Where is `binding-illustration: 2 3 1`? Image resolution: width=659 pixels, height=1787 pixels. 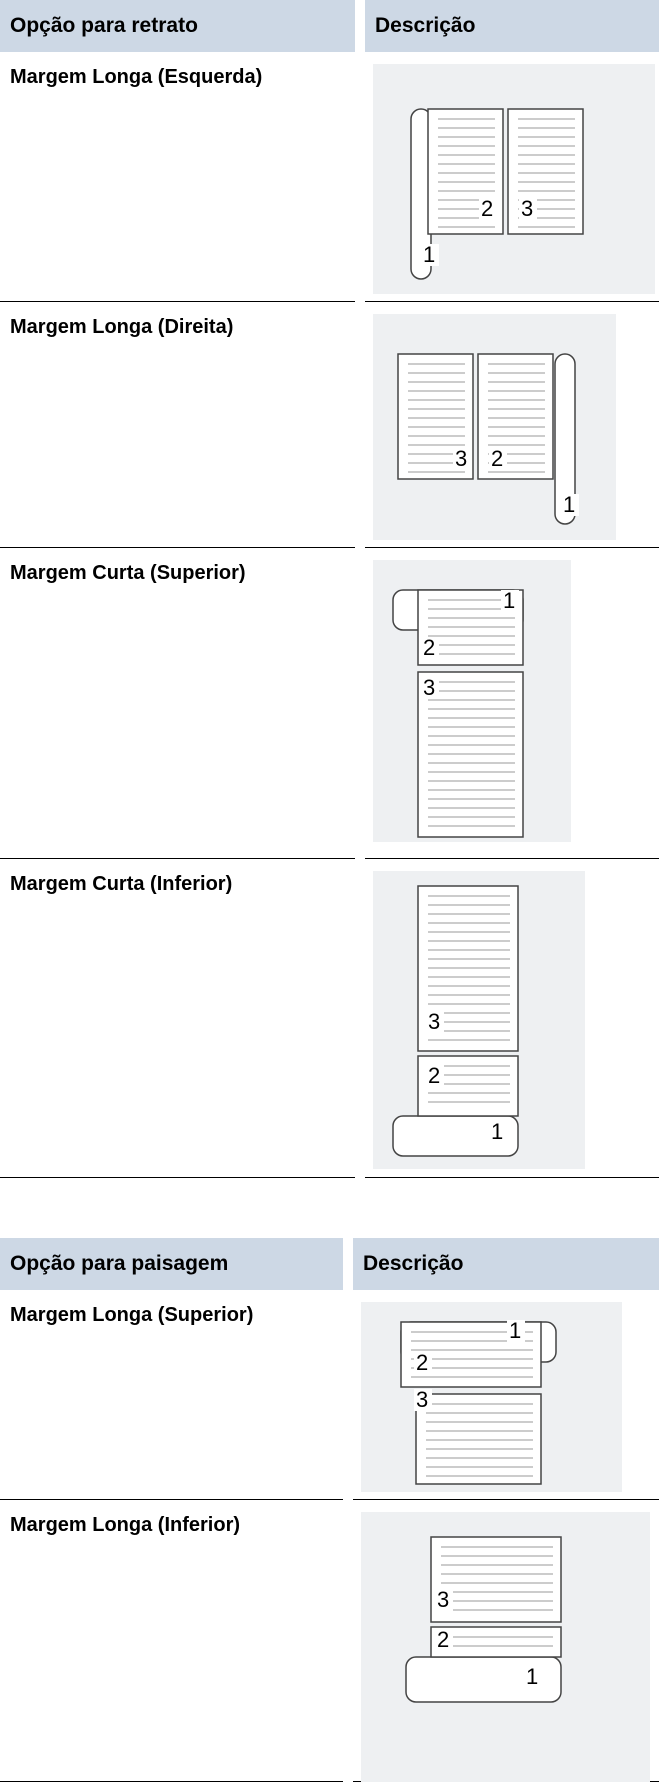
binding-illustration: 2 3 1 is located at coordinates (514, 179).